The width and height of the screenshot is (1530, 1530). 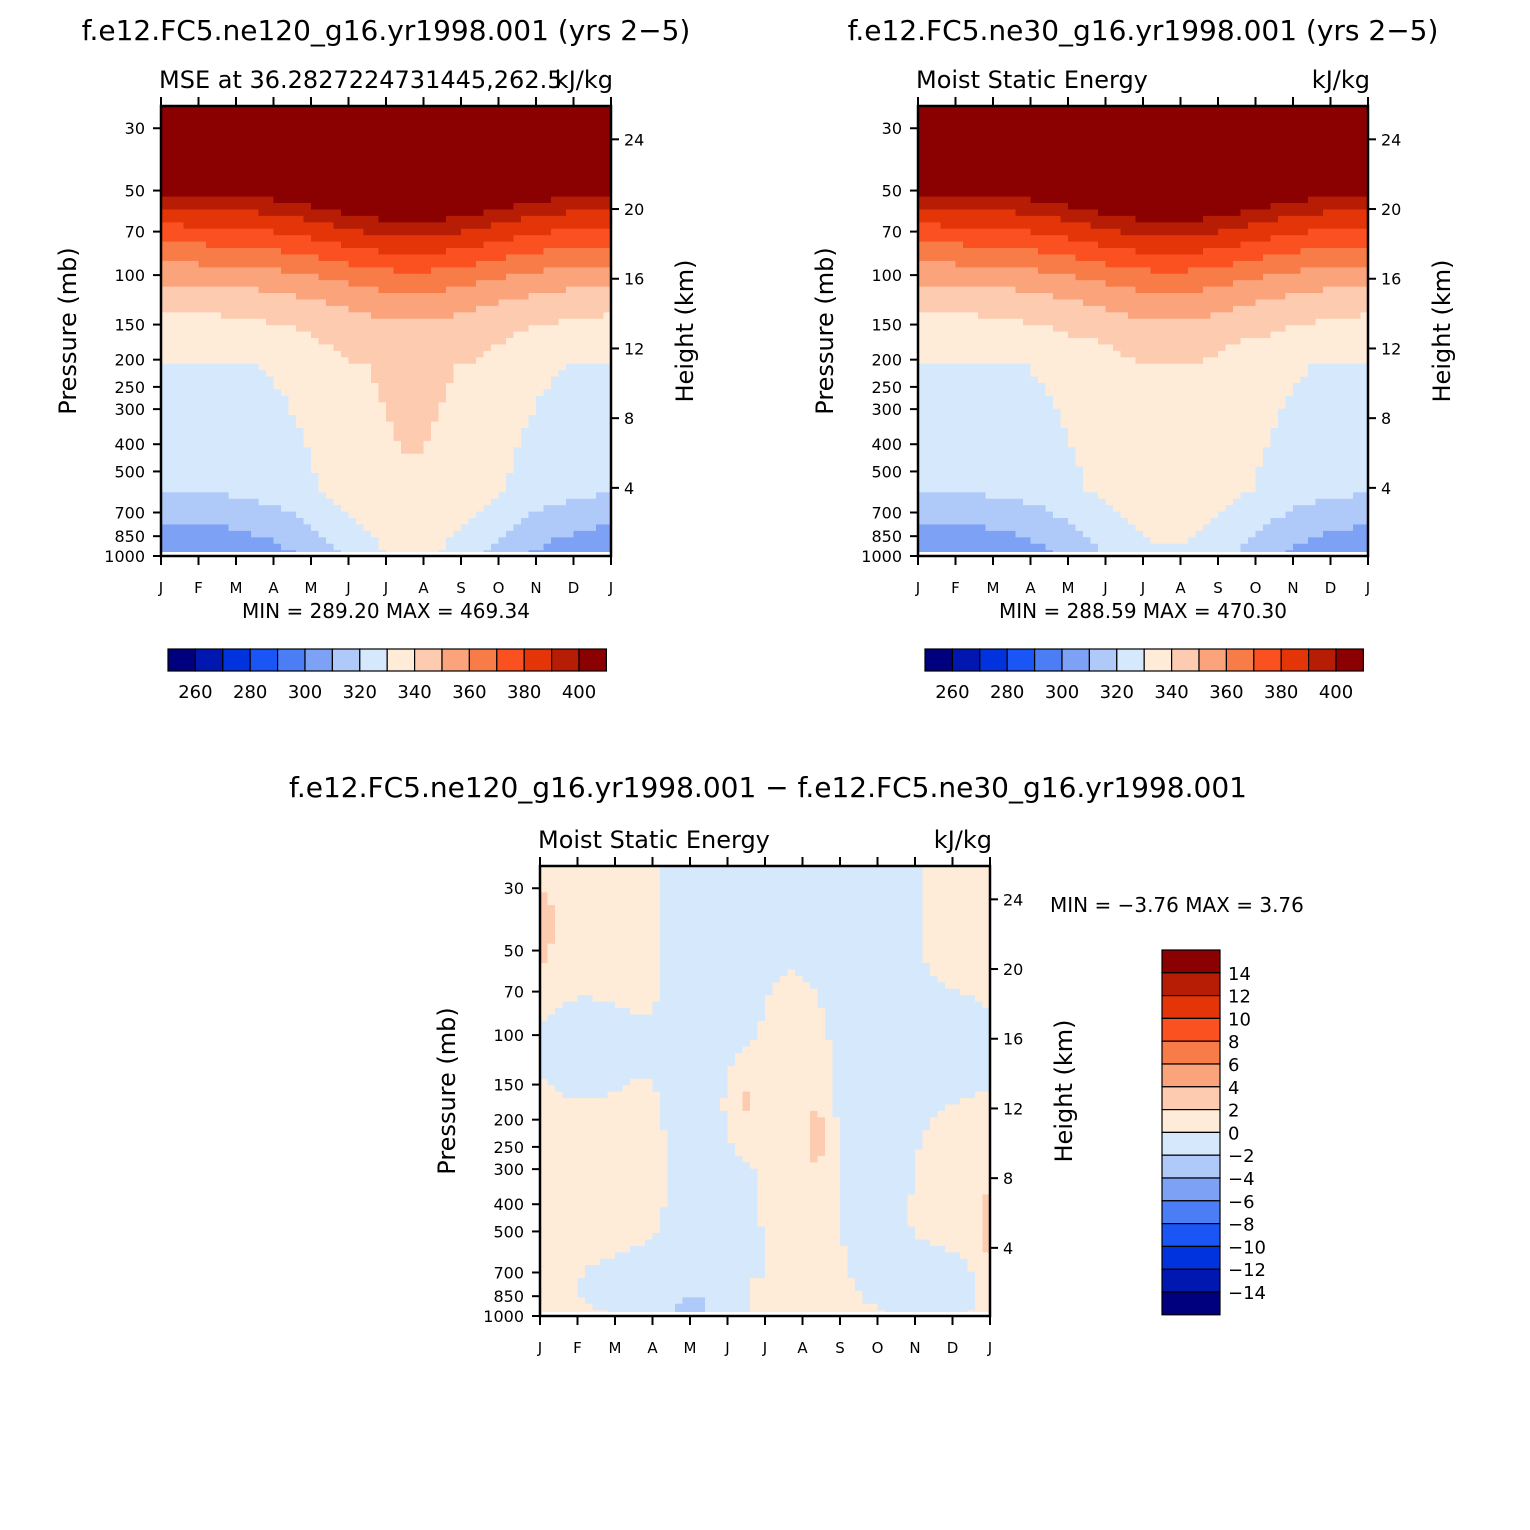 What do you see at coordinates (318, 660) in the screenshot?
I see `panel1-colorbar-box` at bounding box center [318, 660].